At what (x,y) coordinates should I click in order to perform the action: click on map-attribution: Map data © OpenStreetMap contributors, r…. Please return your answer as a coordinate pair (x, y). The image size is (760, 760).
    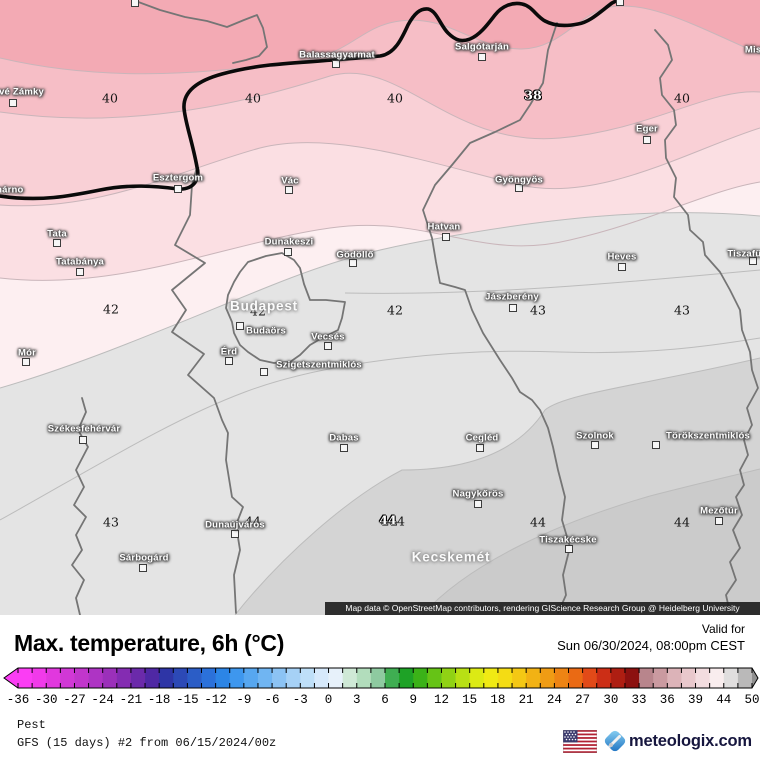
    Looking at the image, I should click on (542, 608).